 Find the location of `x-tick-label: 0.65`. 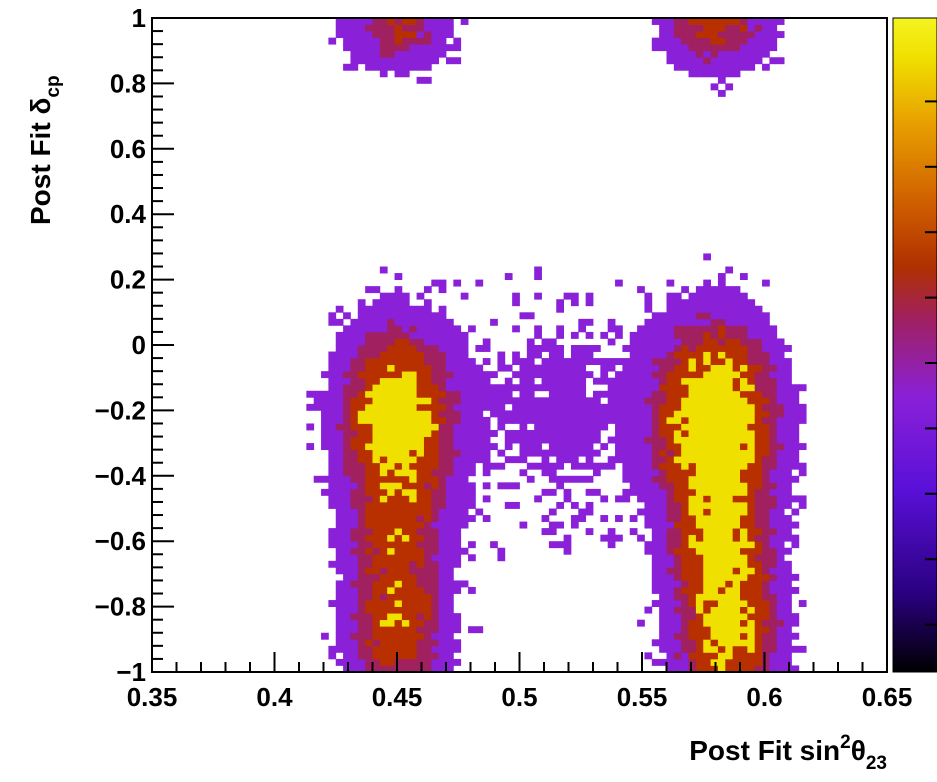

x-tick-label: 0.65 is located at coordinates (887, 697).